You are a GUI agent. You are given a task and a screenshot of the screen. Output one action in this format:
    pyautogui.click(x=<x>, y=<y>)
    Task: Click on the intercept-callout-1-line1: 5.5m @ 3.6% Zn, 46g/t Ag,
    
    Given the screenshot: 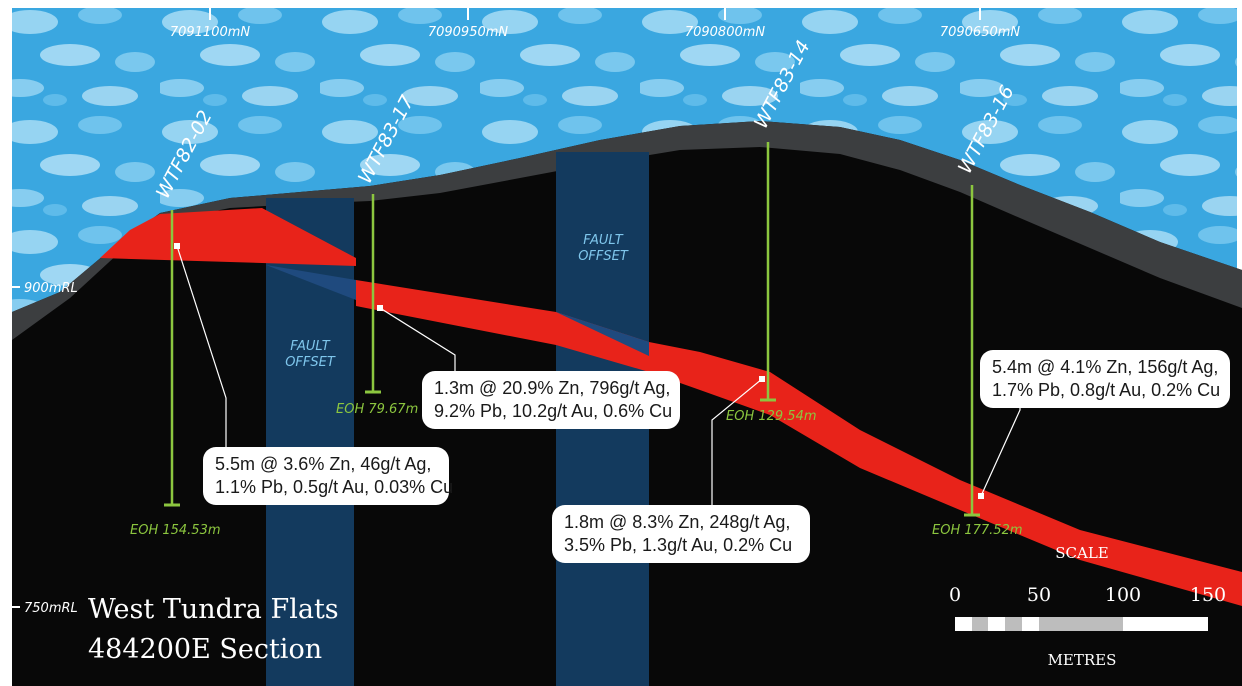 What is the action you would take?
    pyautogui.click(x=323, y=464)
    